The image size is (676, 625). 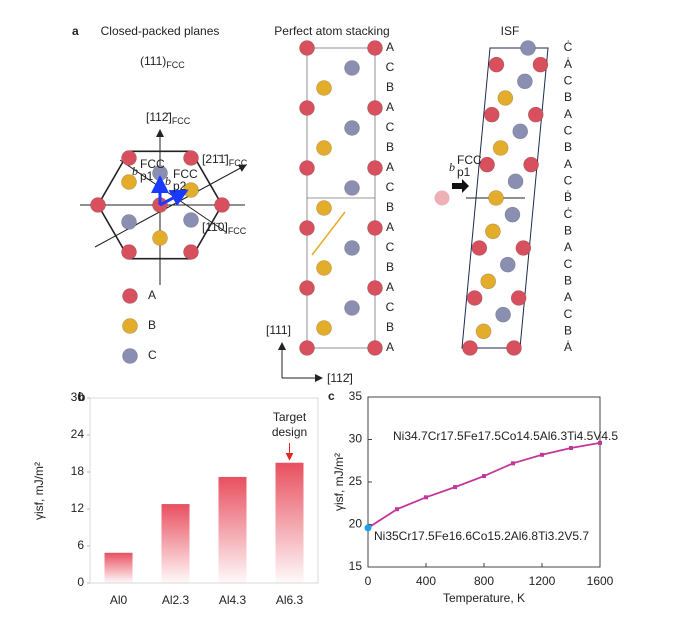 I want to click on x-tick-label: 800, so click(x=484, y=581).